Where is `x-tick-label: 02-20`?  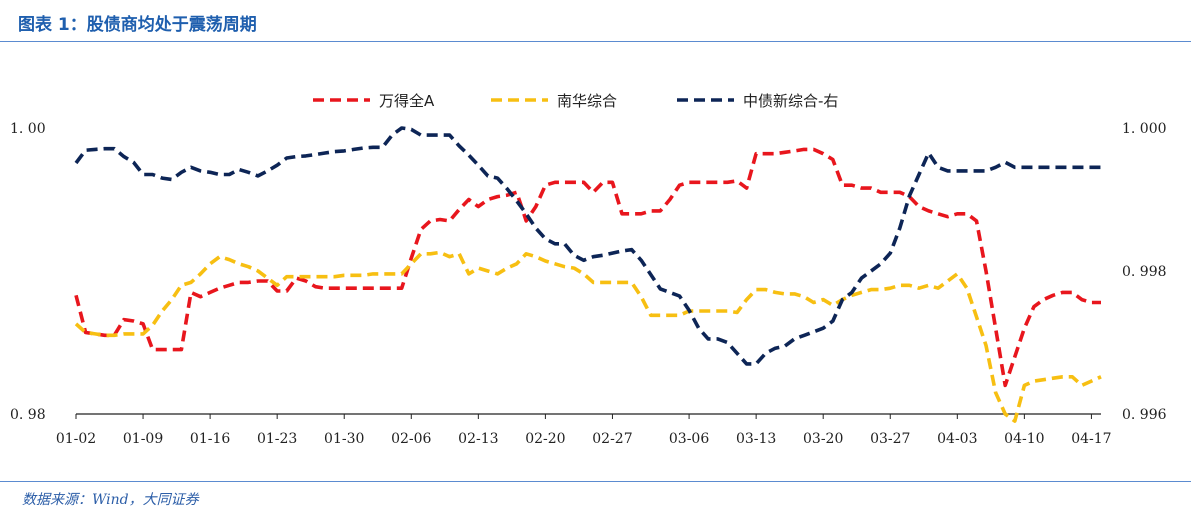
x-tick-label: 02-20 is located at coordinates (545, 439).